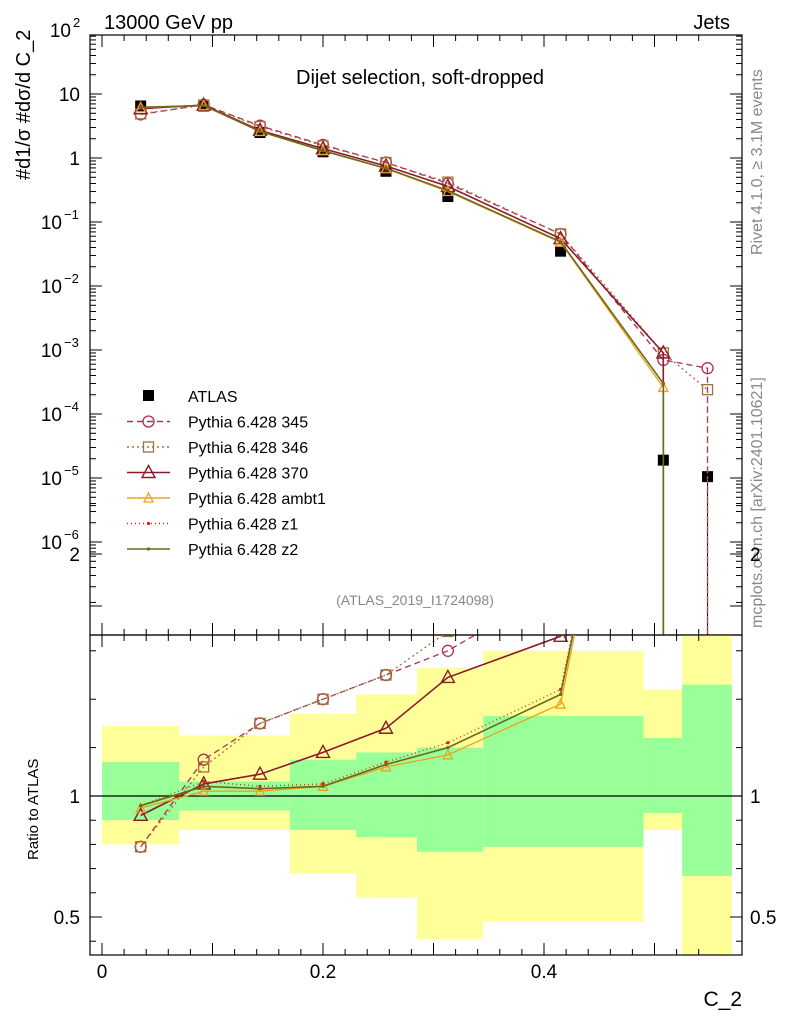 This screenshot has height=1024, width=786. What do you see at coordinates (323, 147) in the screenshot?
I see `point-p370` at bounding box center [323, 147].